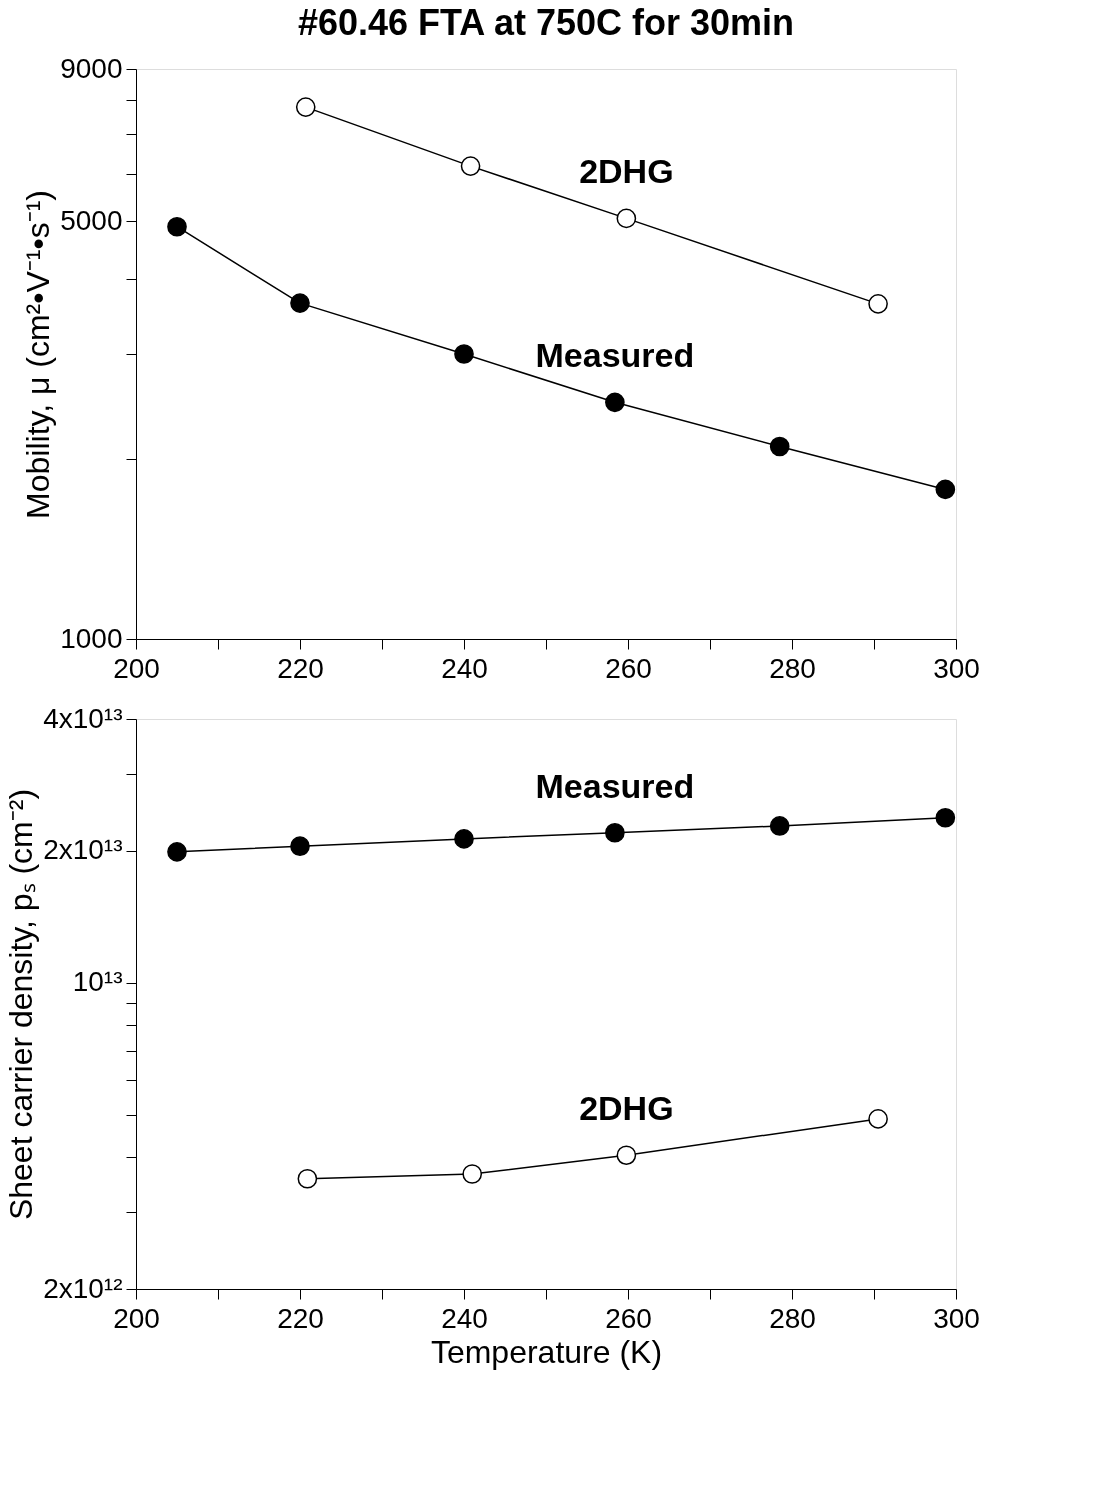  I want to click on y-tick-label: 2x10¹², so click(83, 1288).